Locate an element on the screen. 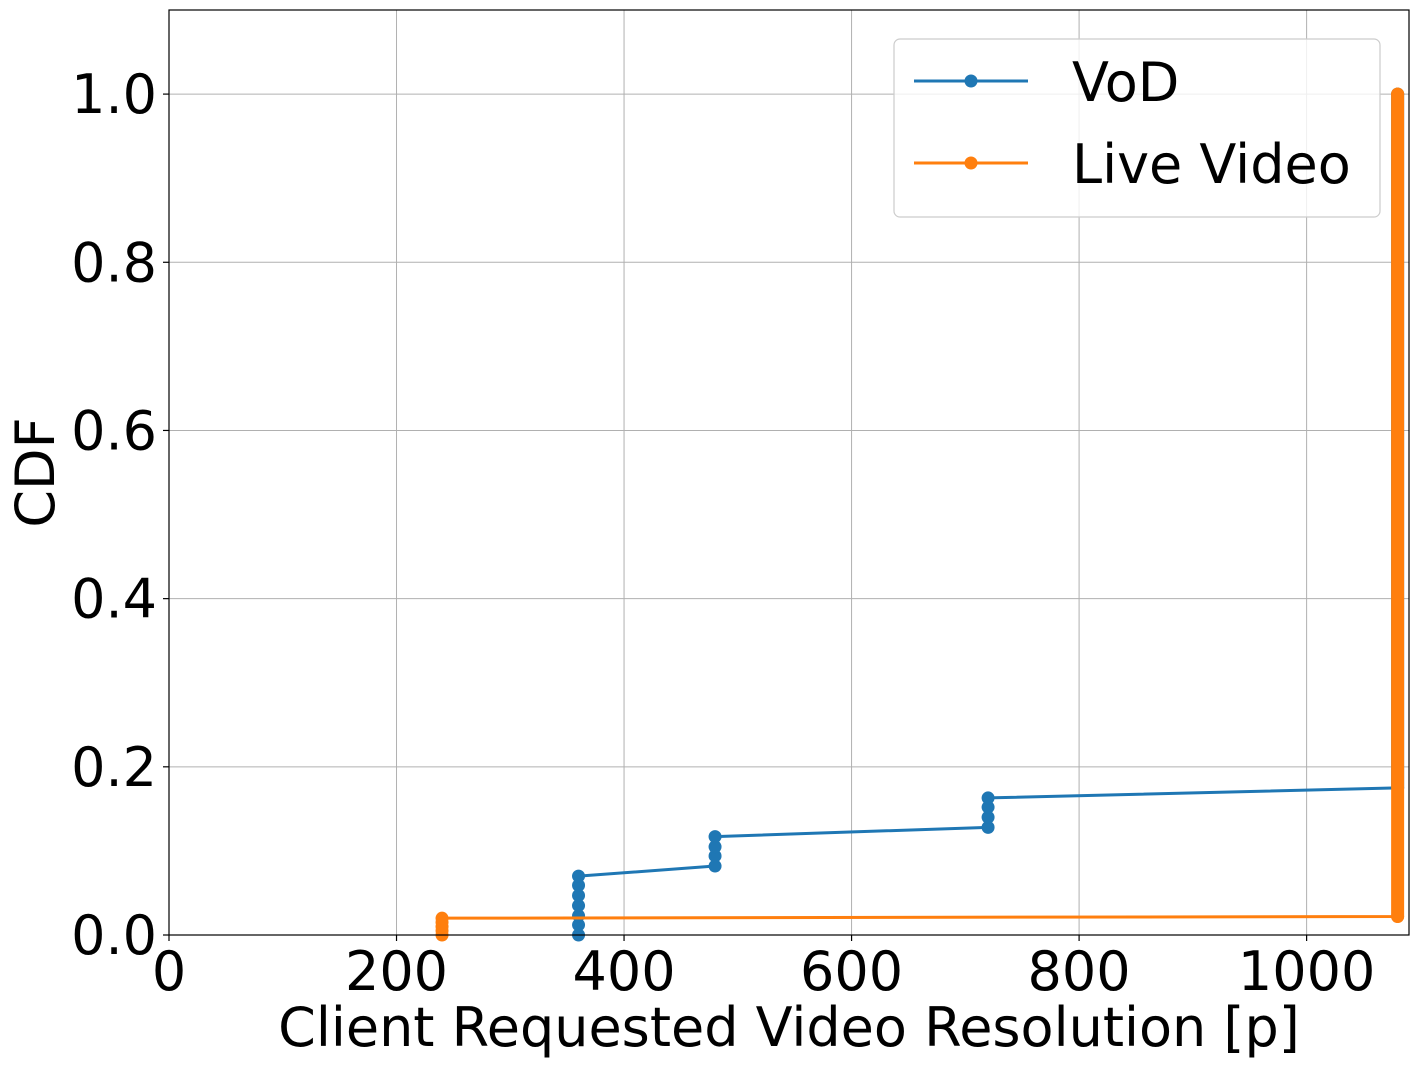 This screenshot has height=1067, width=1417. x-axis-ticks: 0 200 400 600 800 1000 is located at coordinates (763, 969).